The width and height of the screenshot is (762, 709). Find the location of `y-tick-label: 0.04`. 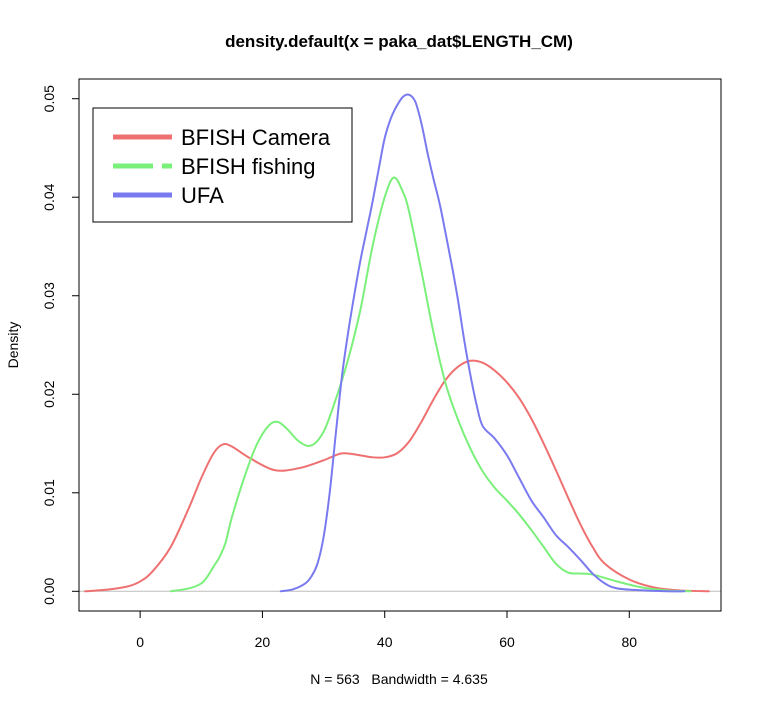

y-tick-label: 0.04 is located at coordinates (49, 196).